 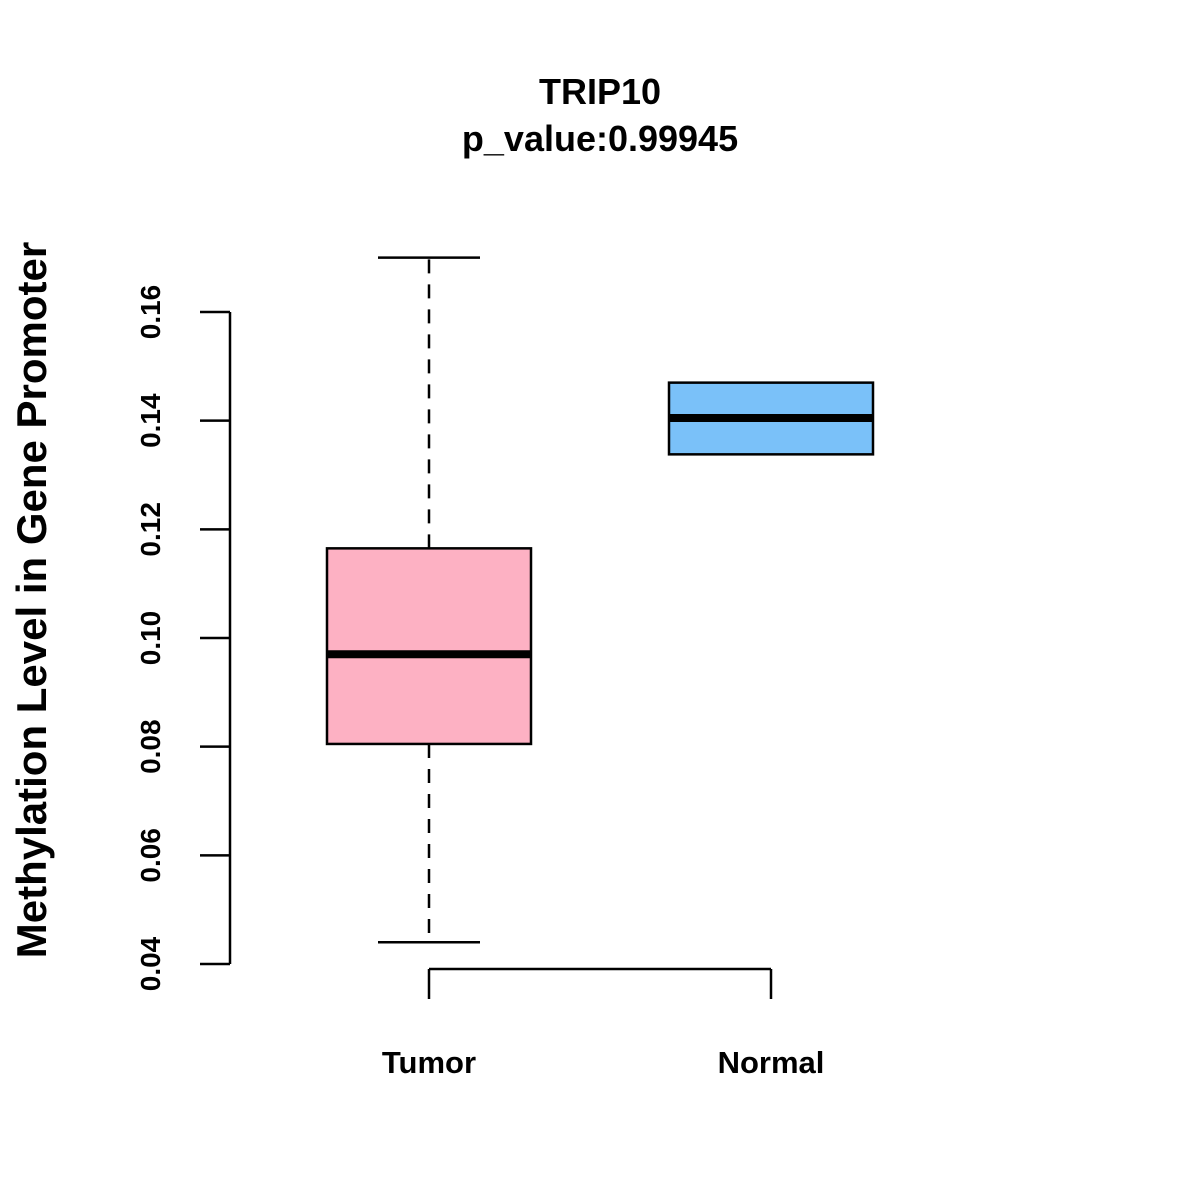 I want to click on y-tick-label: 0.08, so click(x=150, y=746).